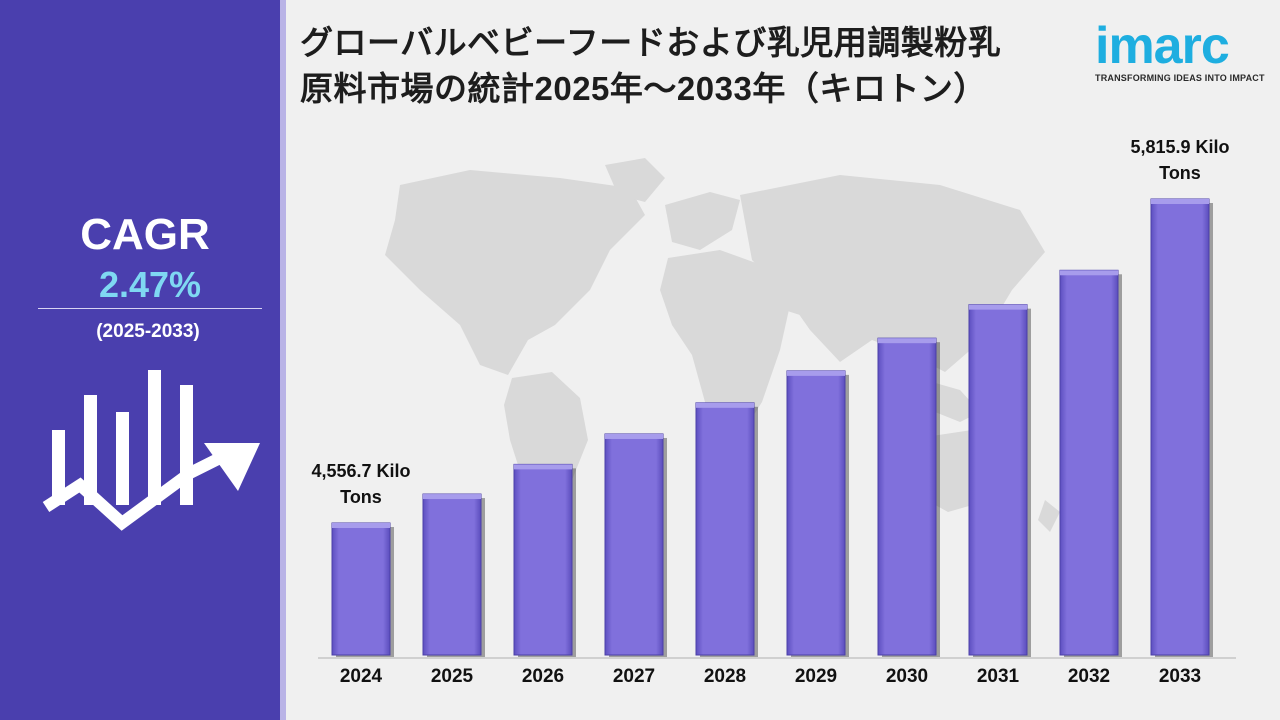 This screenshot has width=1280, height=720. What do you see at coordinates (361, 676) in the screenshot?
I see `x-tick-label-2024: 2024` at bounding box center [361, 676].